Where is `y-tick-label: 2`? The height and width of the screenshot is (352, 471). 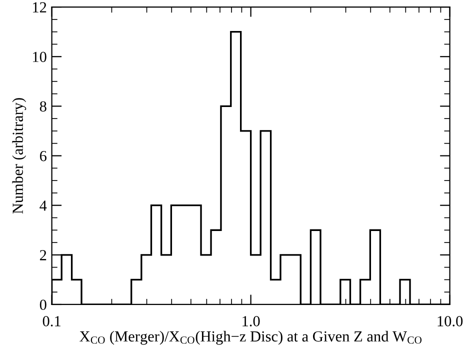
y-tick-label: 2 is located at coordinates (43, 255).